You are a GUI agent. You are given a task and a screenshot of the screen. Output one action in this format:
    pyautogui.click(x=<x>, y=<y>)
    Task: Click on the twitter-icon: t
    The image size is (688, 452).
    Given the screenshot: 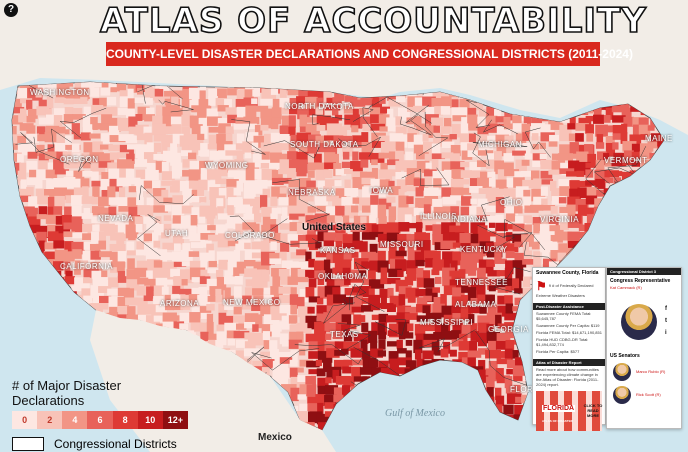 What is the action you would take?
    pyautogui.click(x=666, y=321)
    